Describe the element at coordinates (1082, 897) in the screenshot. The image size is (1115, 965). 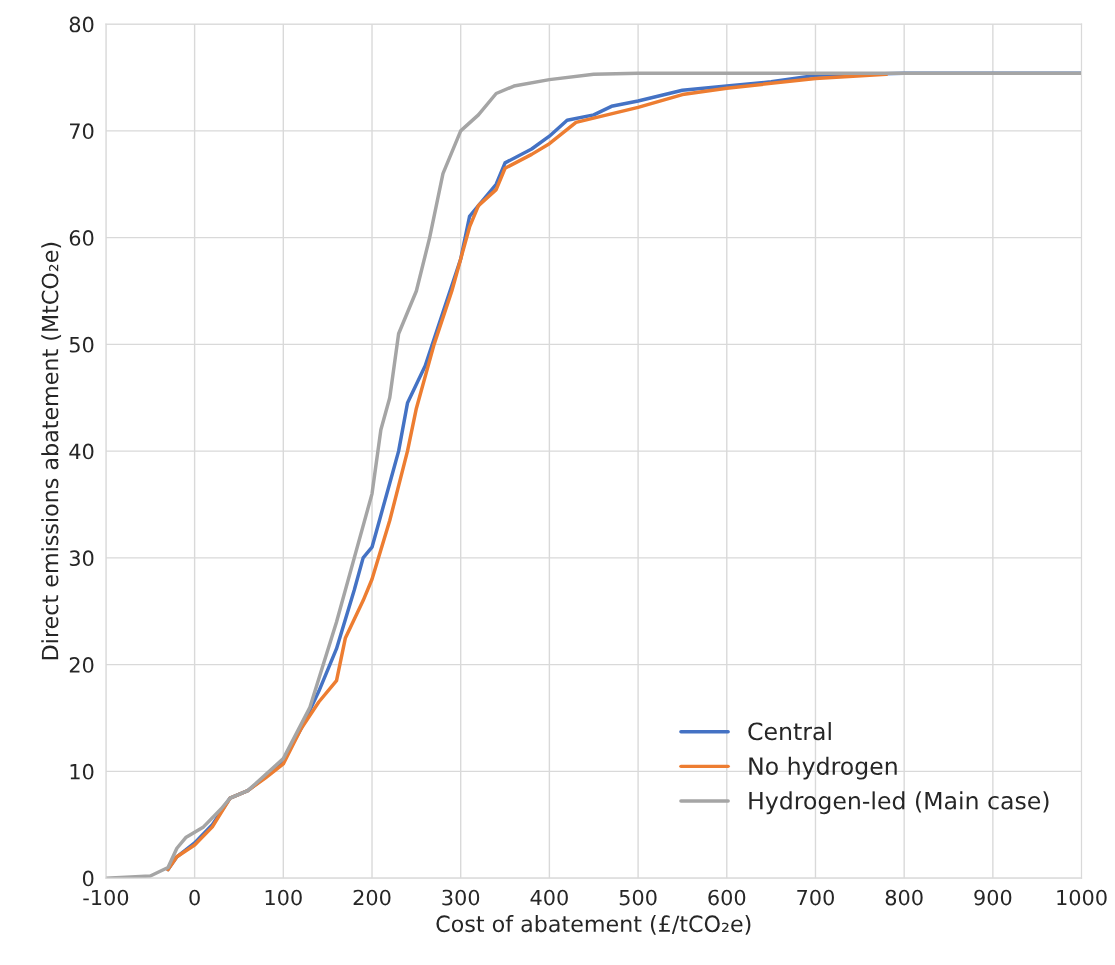
I see `x-tick-label: 1000` at that location.